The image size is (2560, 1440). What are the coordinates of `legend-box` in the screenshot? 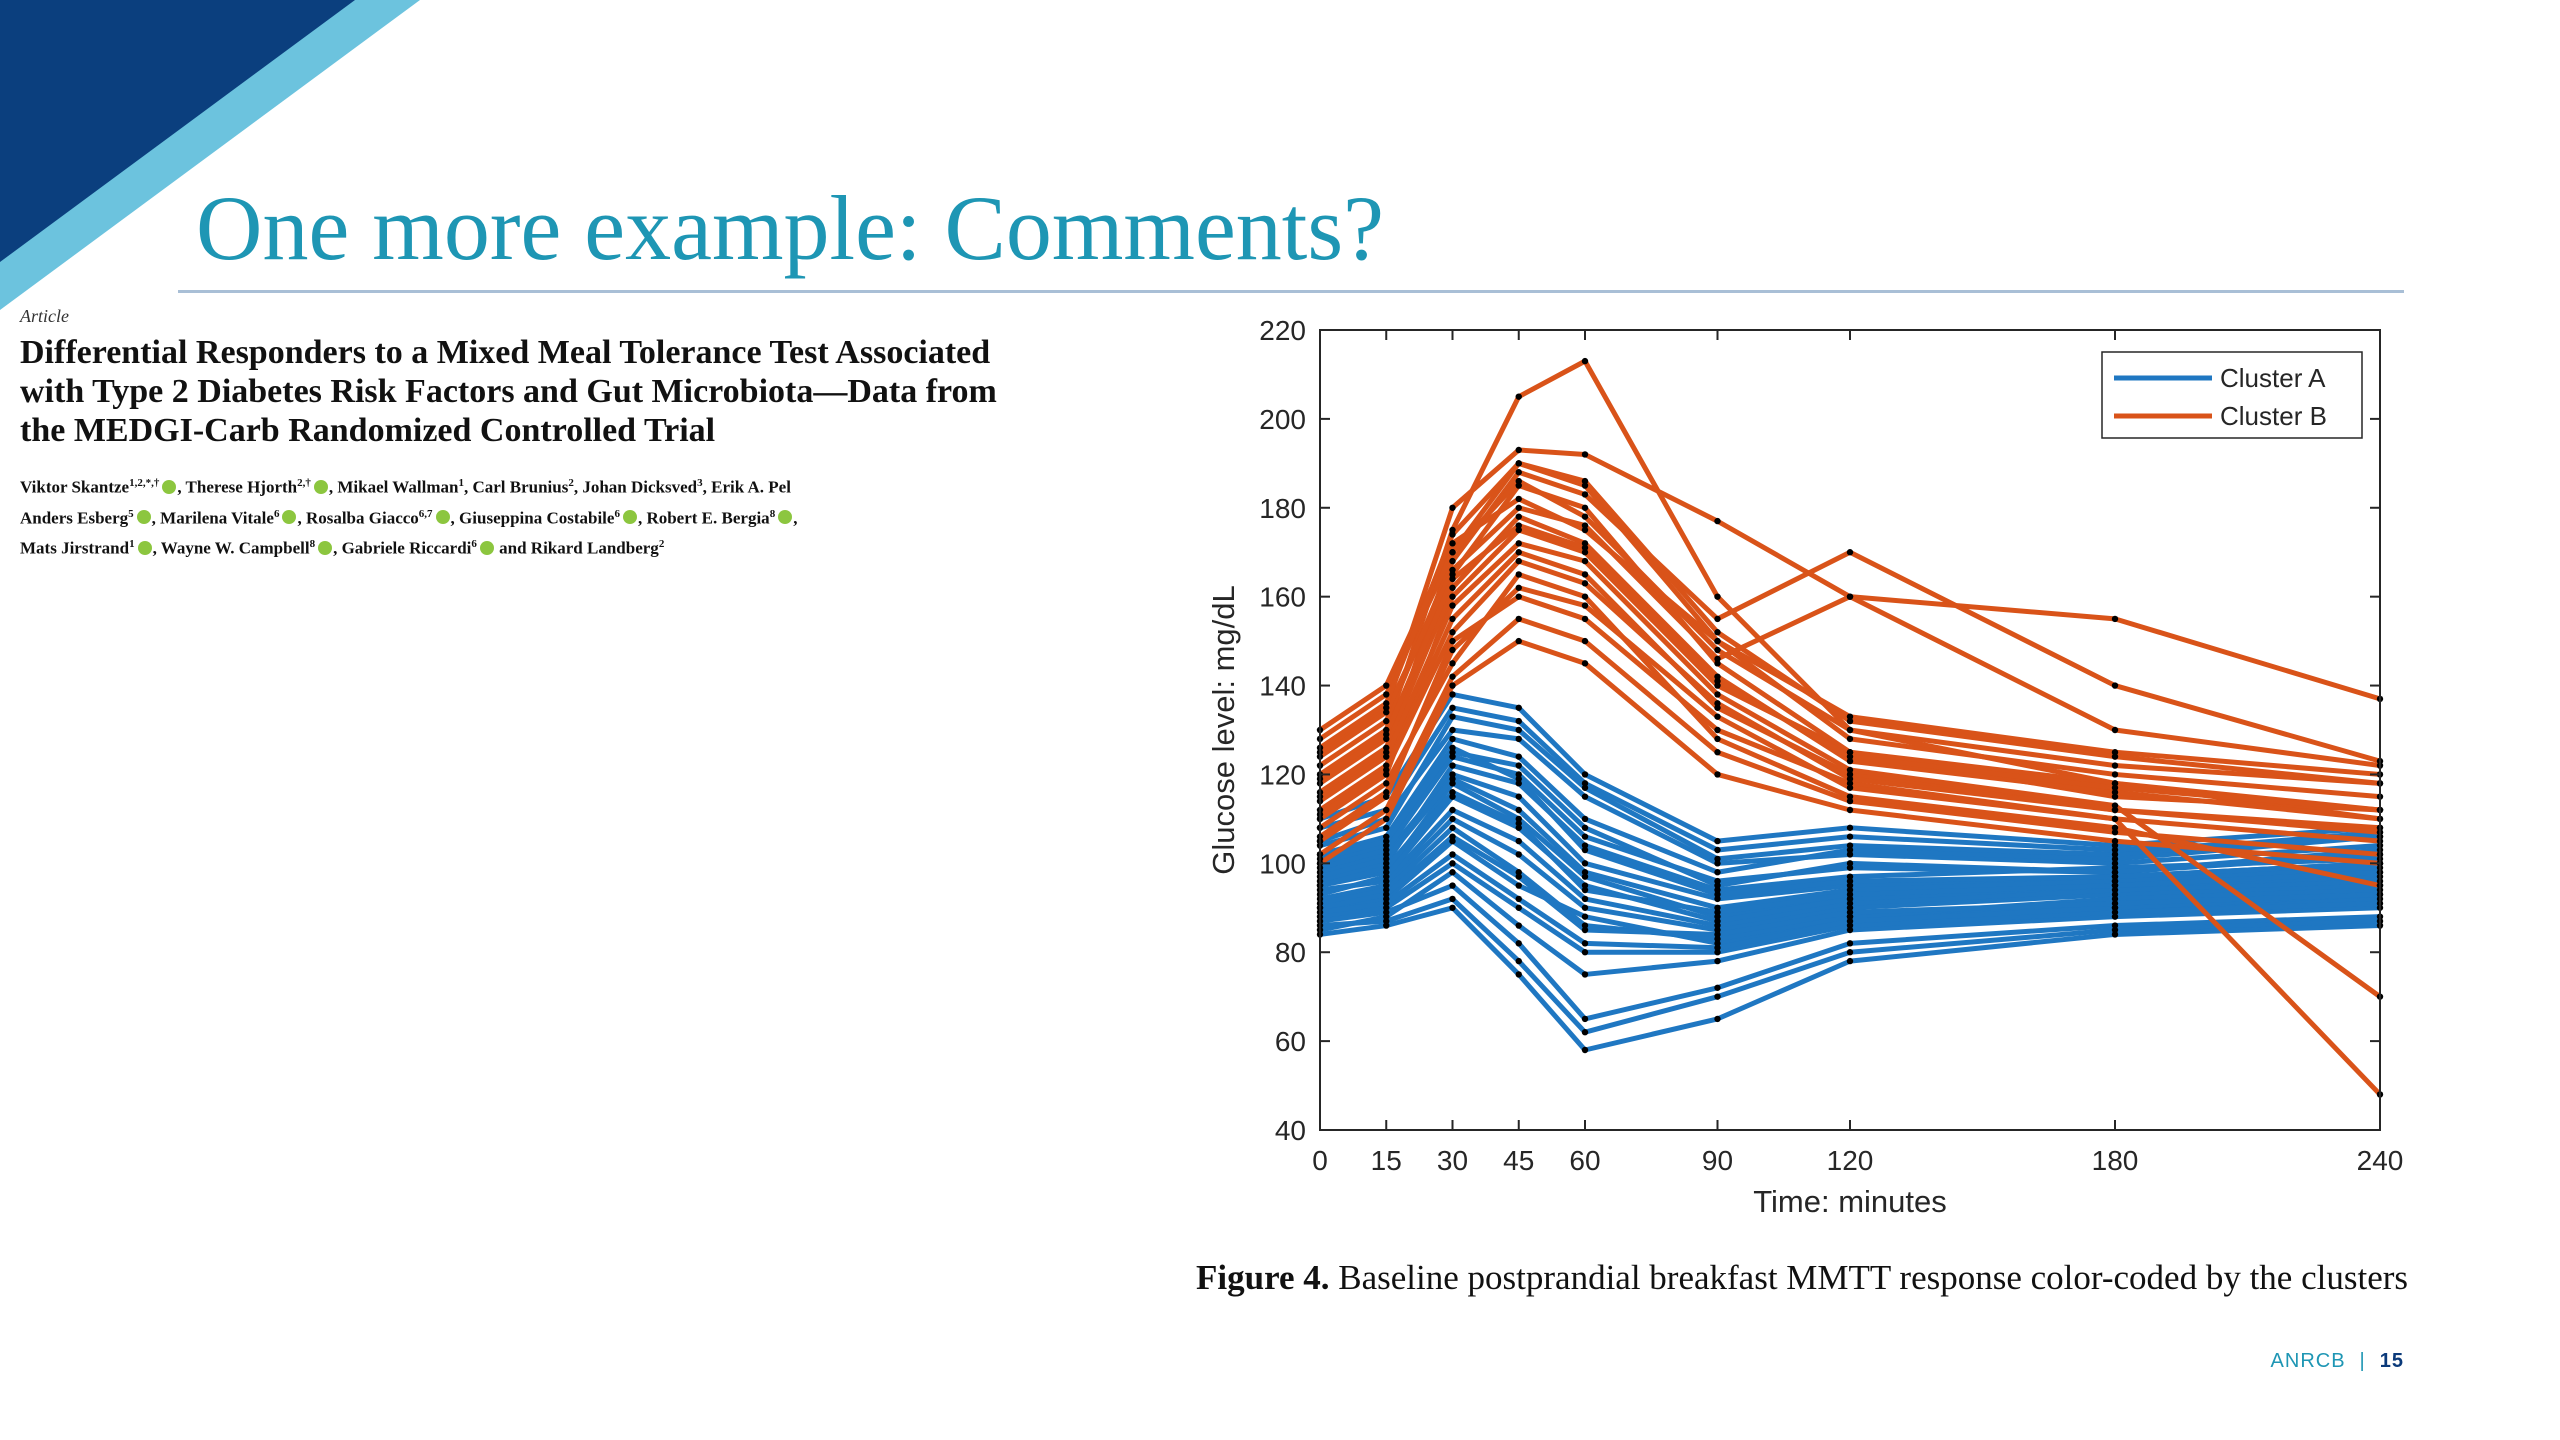 It's located at (2232, 395).